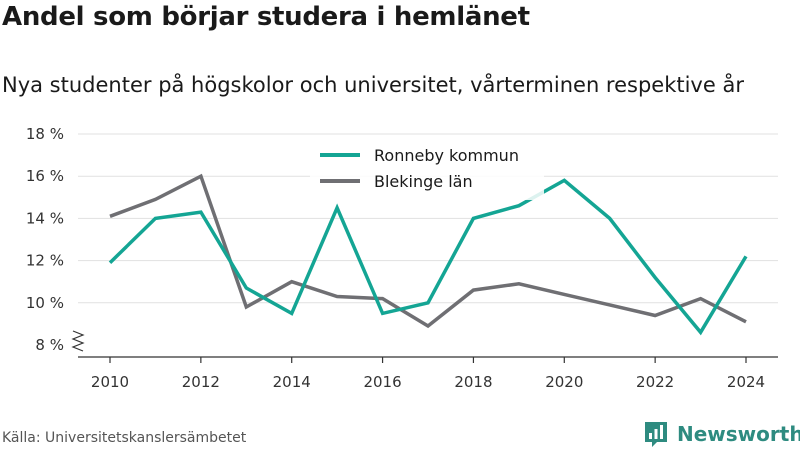 This screenshot has height=450, width=800. Describe the element at coordinates (45, 218) in the screenshot. I see `y-tick-label: 14 %` at that location.